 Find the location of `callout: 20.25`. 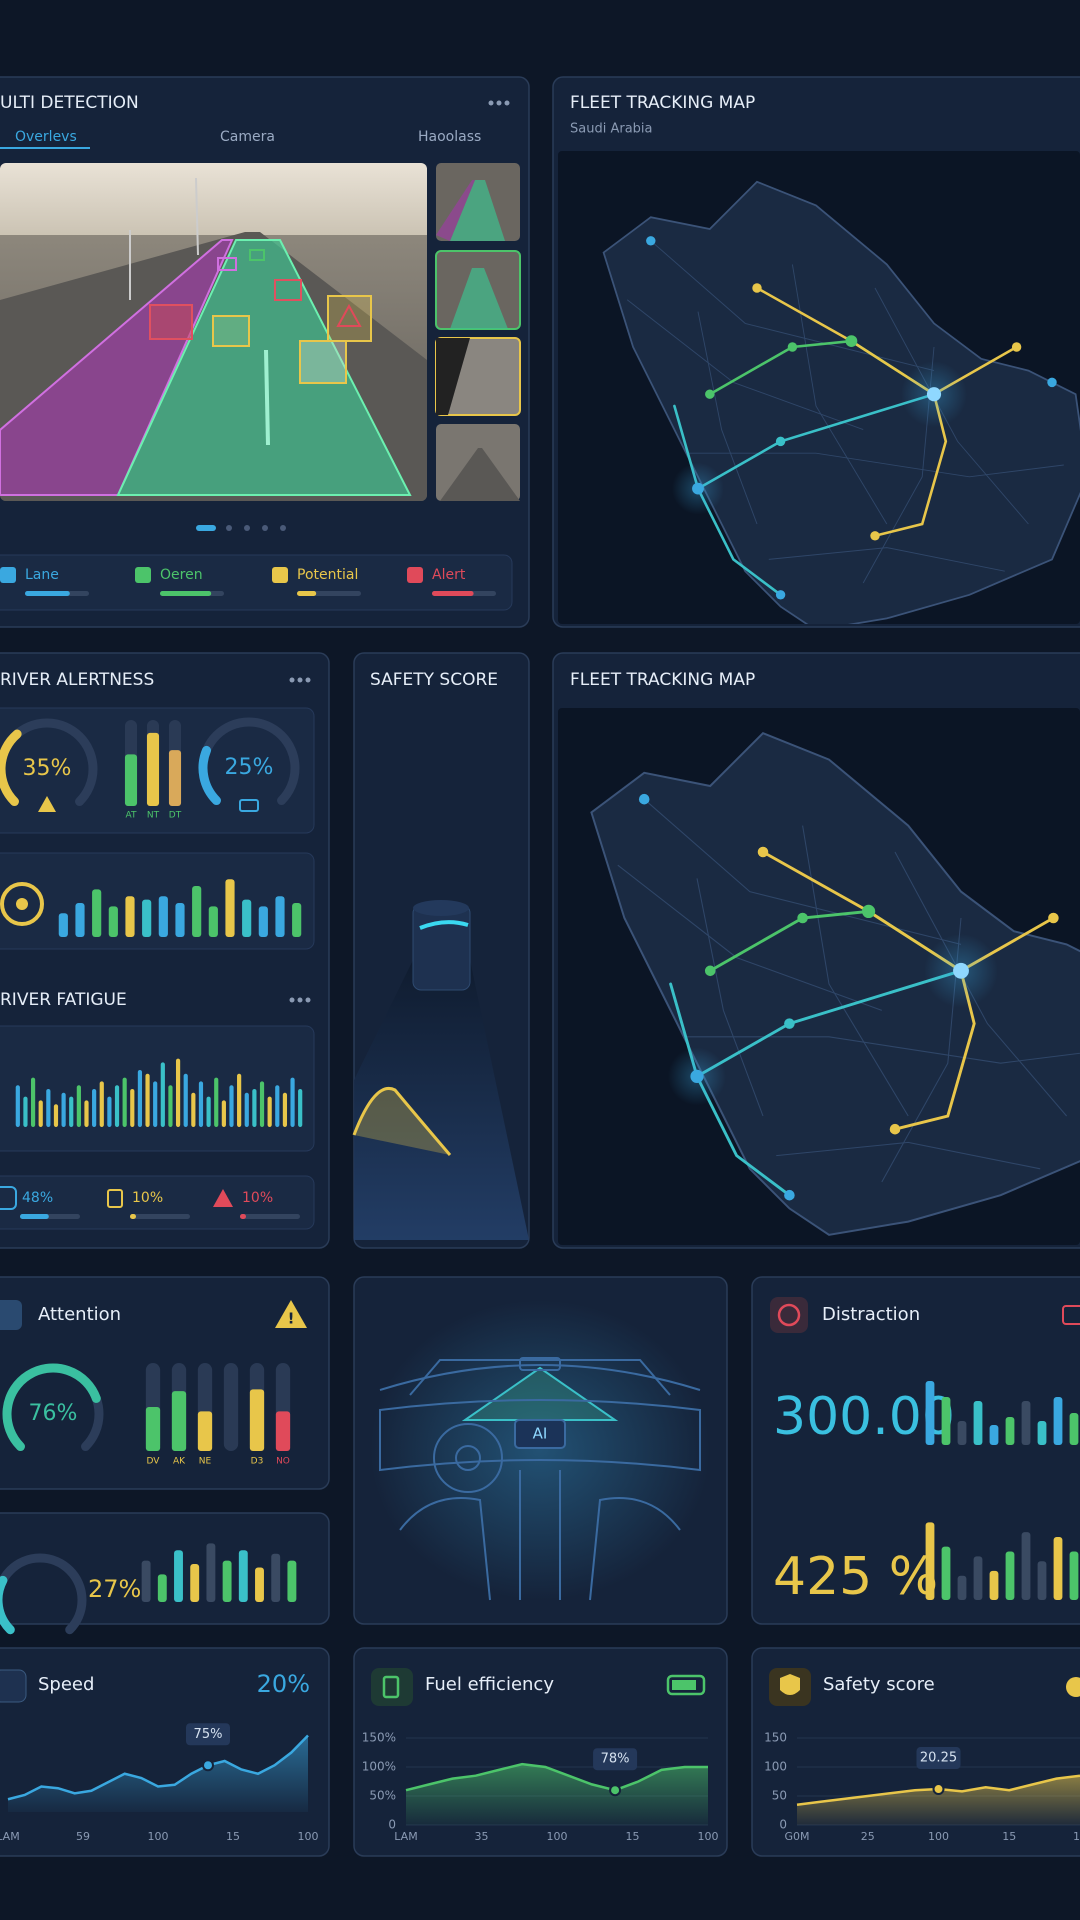

callout: 20.25 is located at coordinates (938, 1758).